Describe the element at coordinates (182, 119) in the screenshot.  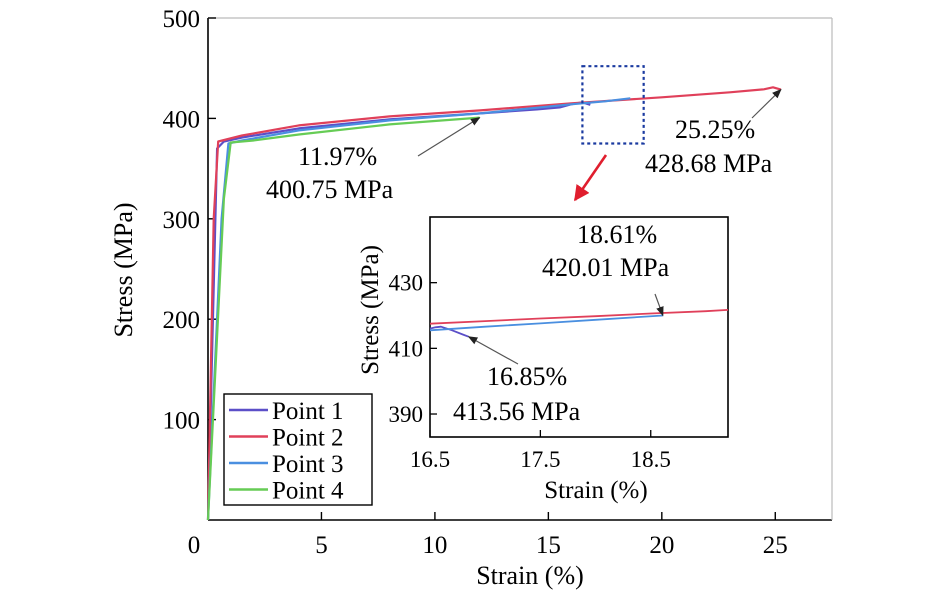
I see `main-y-tick-label: 400` at that location.